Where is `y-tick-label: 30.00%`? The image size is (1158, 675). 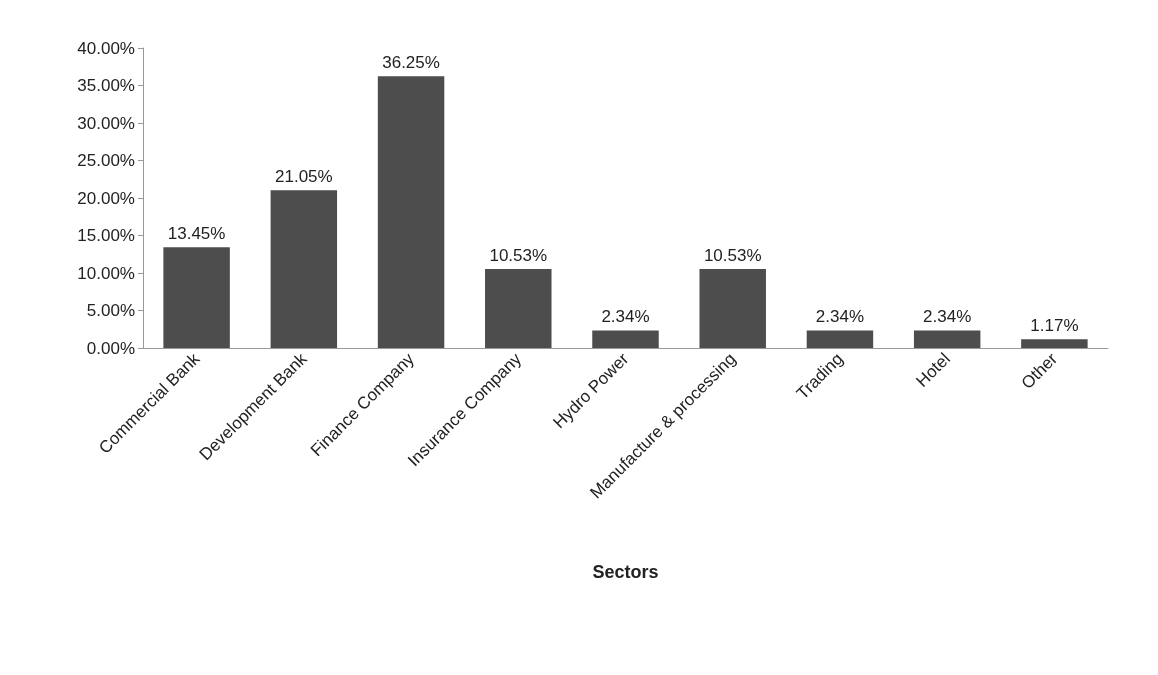
y-tick-label: 30.00% is located at coordinates (106, 123).